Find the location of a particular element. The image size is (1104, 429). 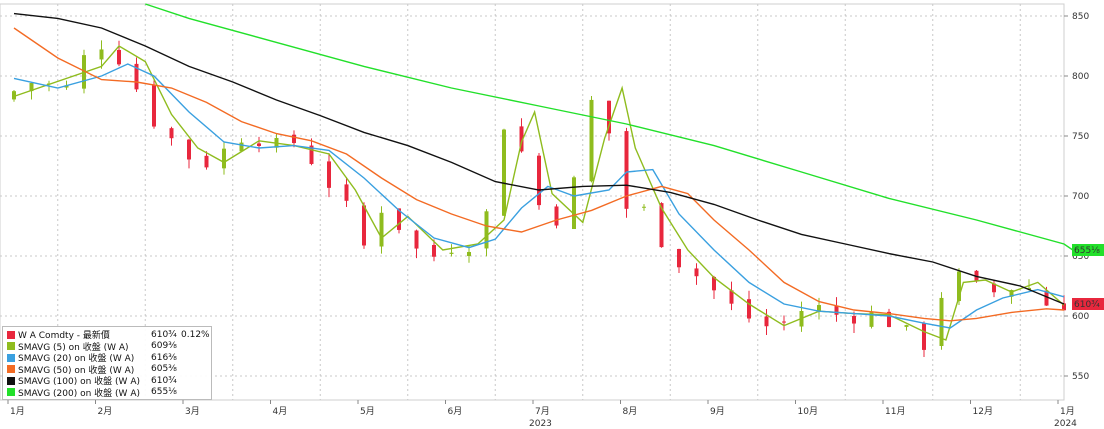

y-tick-label: 650 is located at coordinates (1080, 257).